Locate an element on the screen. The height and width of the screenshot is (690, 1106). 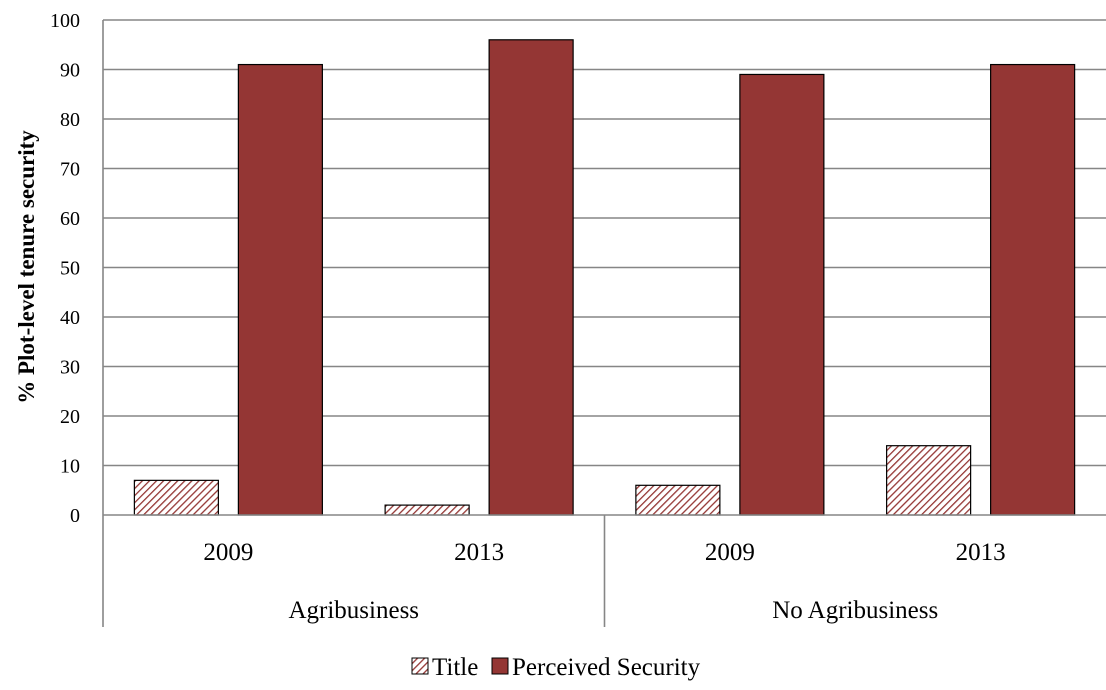
y-tick-label: 90 is located at coordinates (70, 71).